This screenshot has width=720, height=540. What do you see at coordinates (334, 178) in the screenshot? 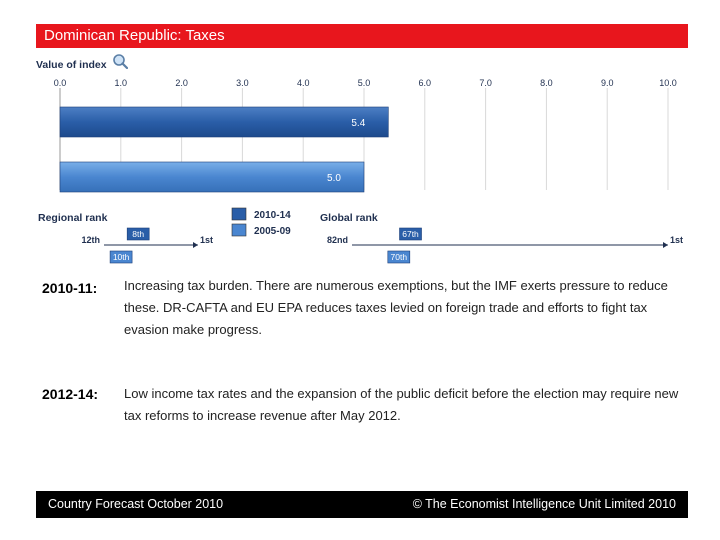
I see `bar-value-label: 5.0` at bounding box center [334, 178].